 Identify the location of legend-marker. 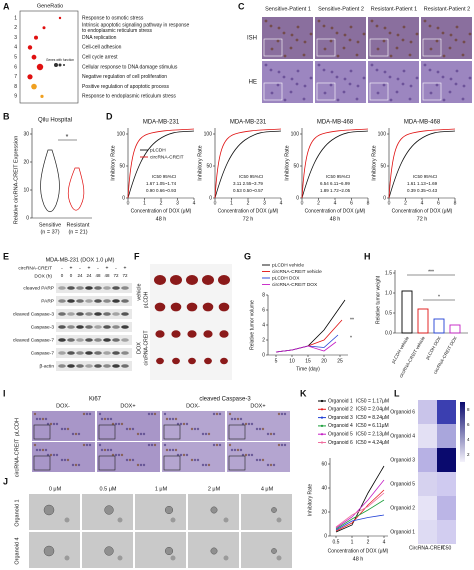
(322, 442).